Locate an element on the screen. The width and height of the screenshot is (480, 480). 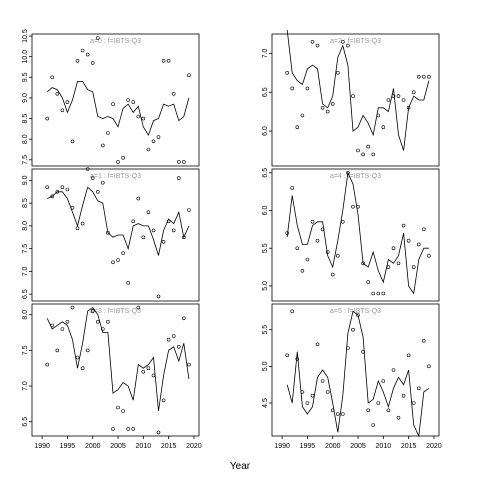
y-tick-label: 5.5 is located at coordinates (265, 248).